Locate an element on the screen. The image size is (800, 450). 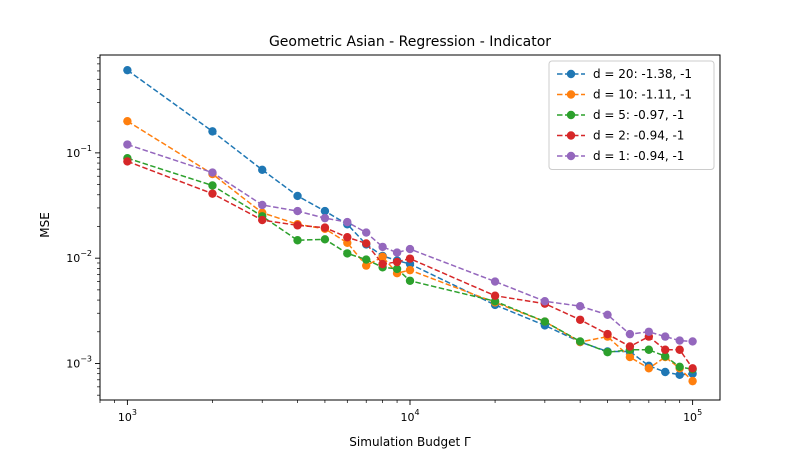
y-tick-label: 10⁻³ is located at coordinates (79, 362).